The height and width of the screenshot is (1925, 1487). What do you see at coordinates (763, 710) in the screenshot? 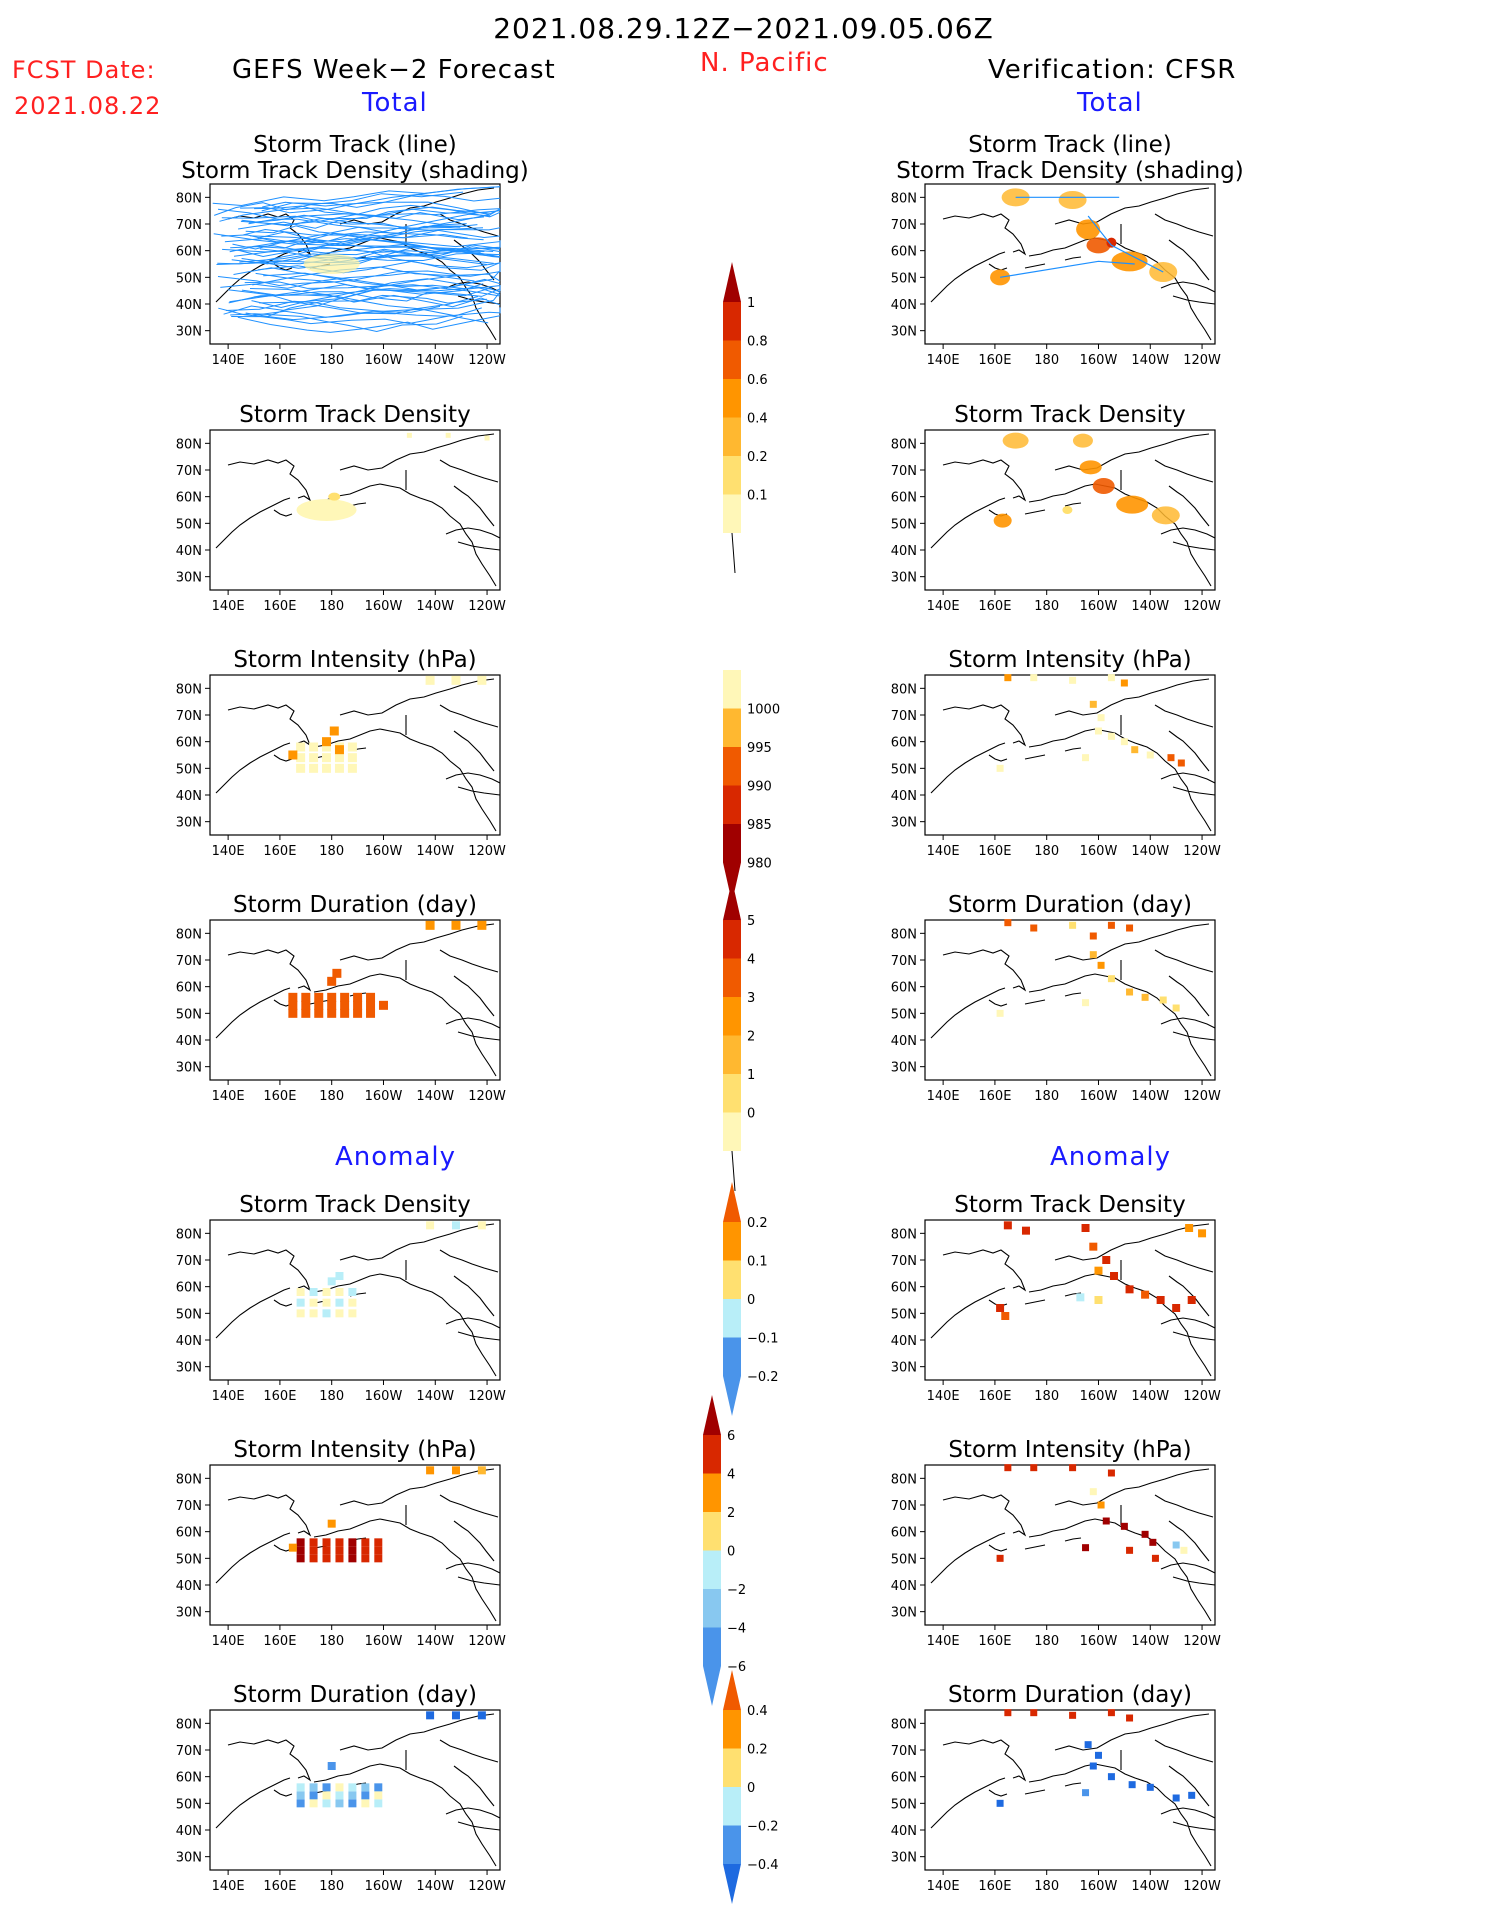
I see `colorbar-label: 1000` at bounding box center [763, 710].